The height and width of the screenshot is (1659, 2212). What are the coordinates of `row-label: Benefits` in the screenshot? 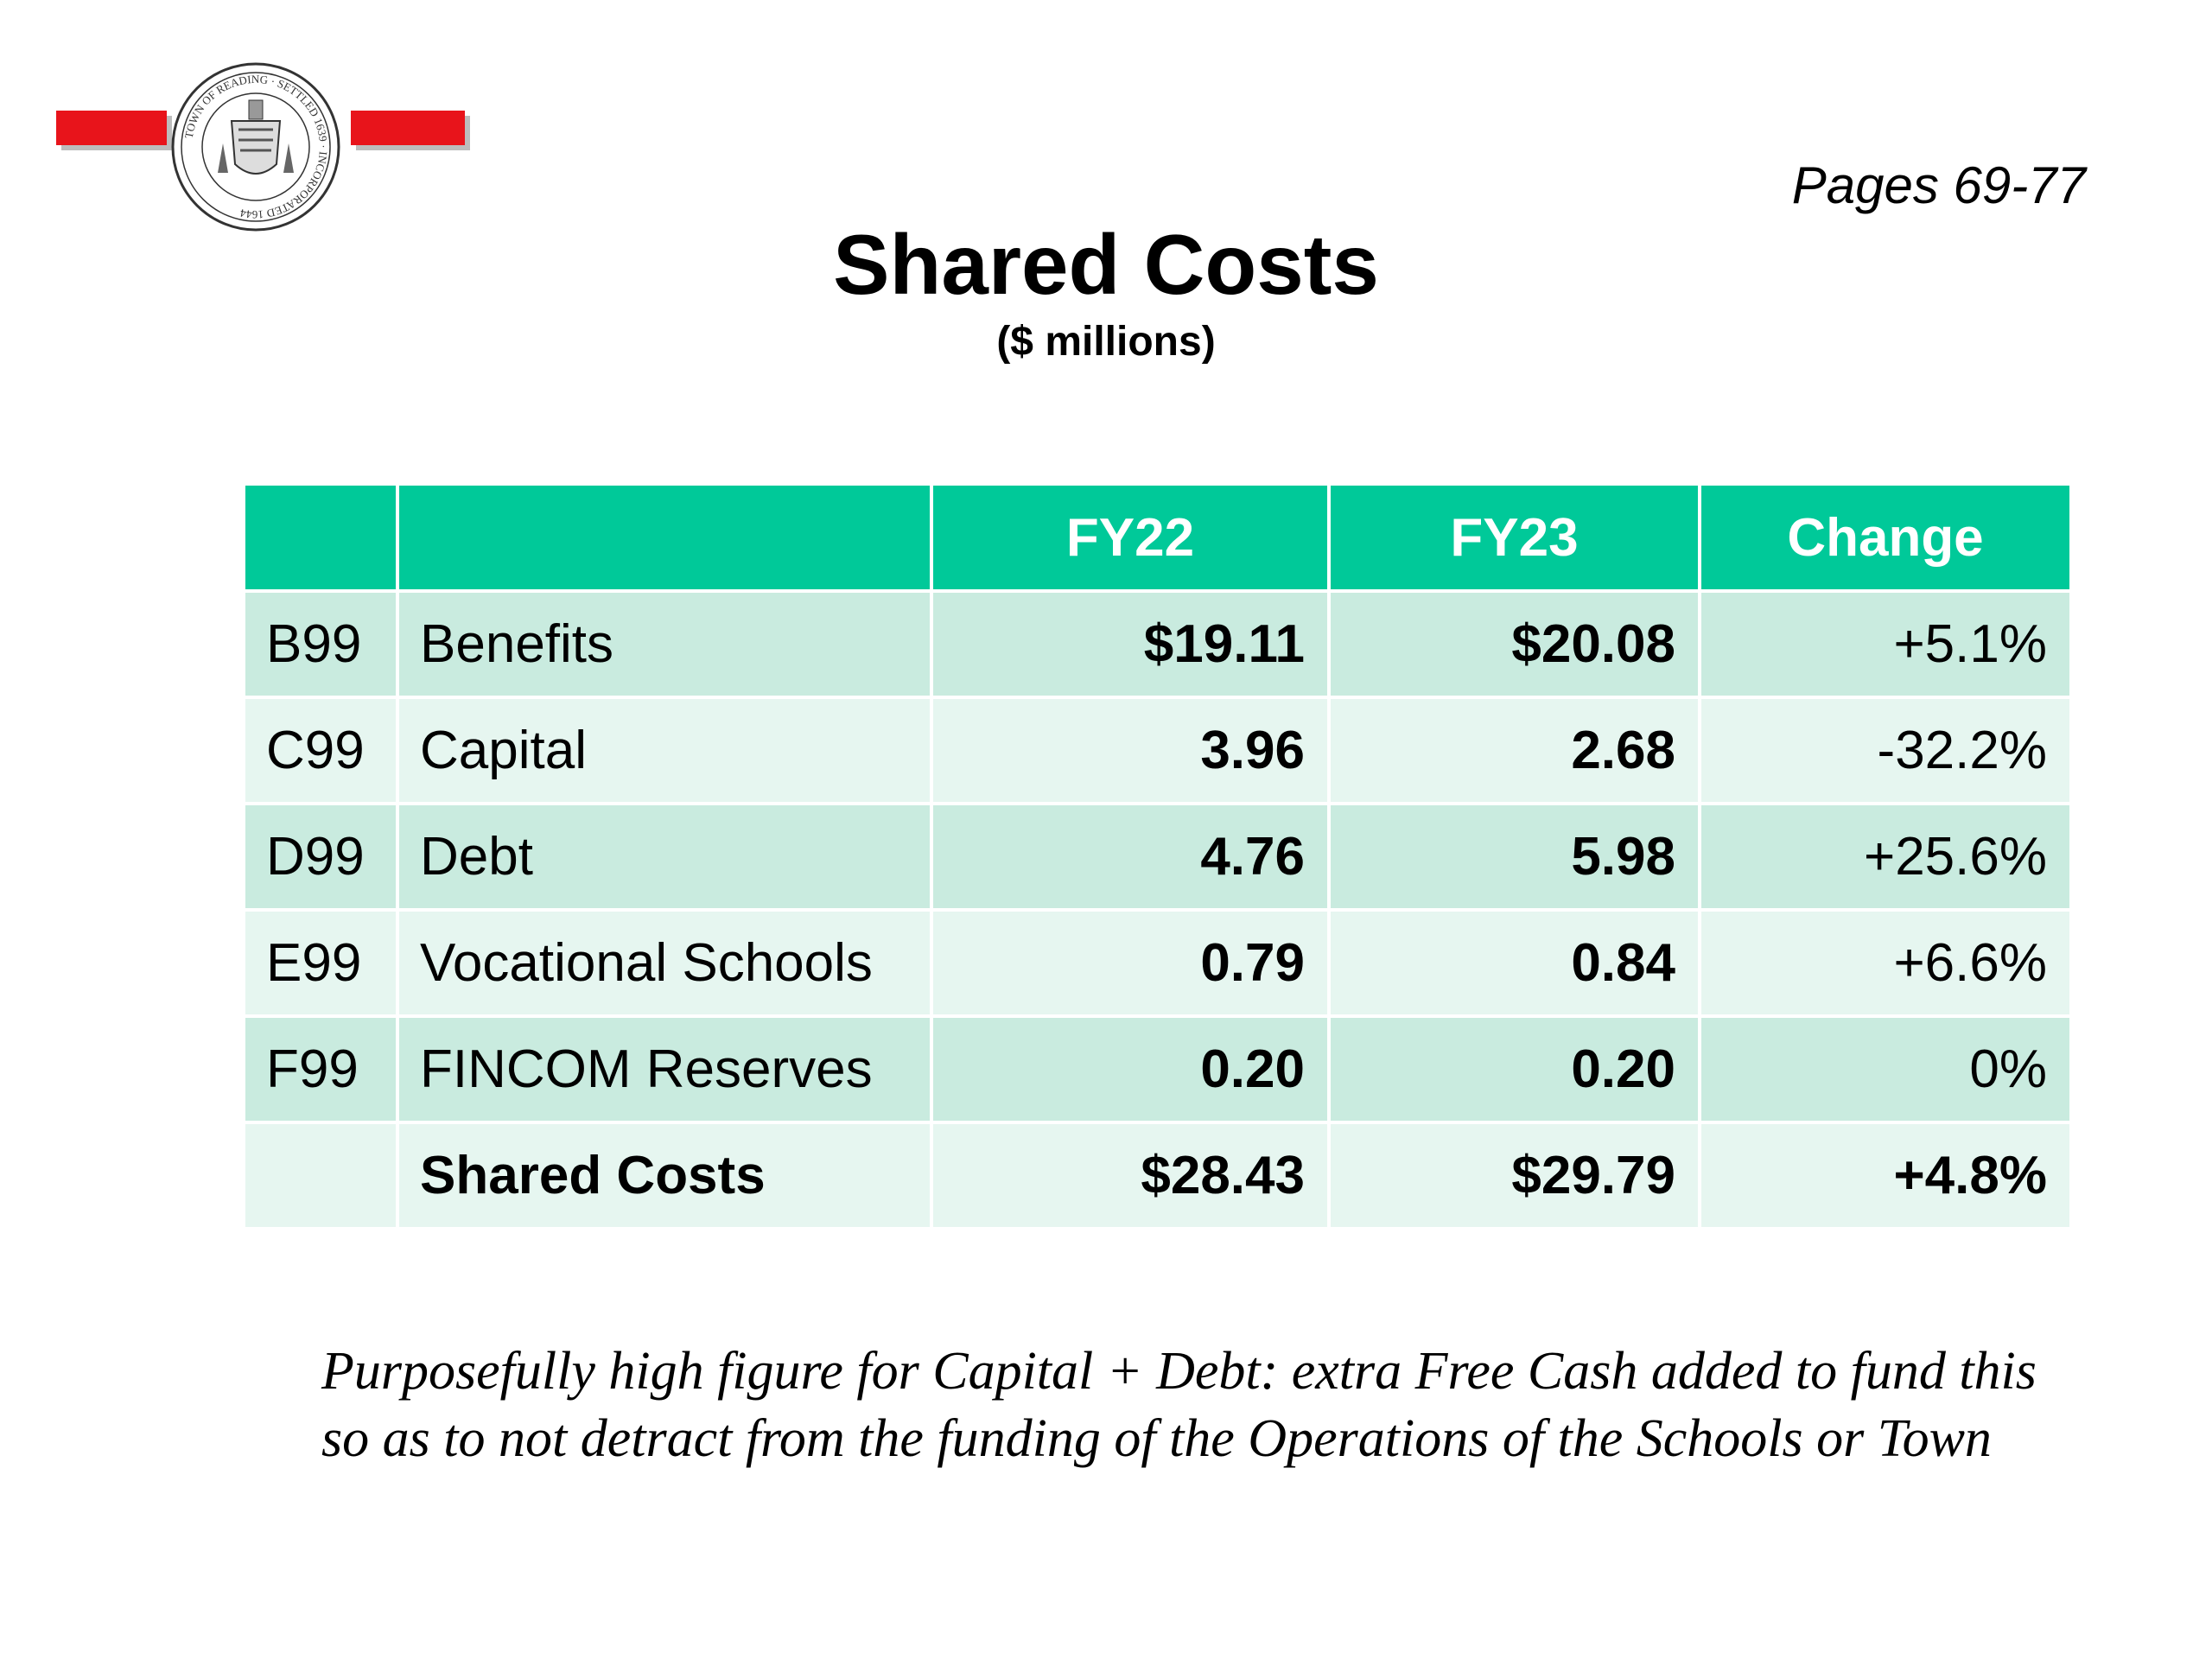 It's located at (664, 644).